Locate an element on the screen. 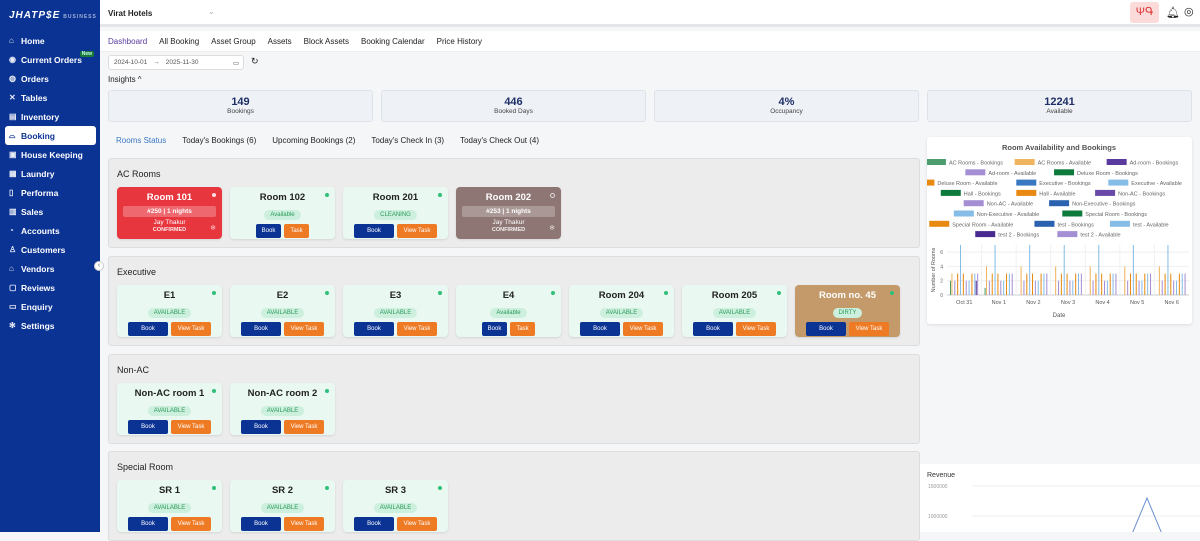  settings-icon is located at coordinates (552, 195).